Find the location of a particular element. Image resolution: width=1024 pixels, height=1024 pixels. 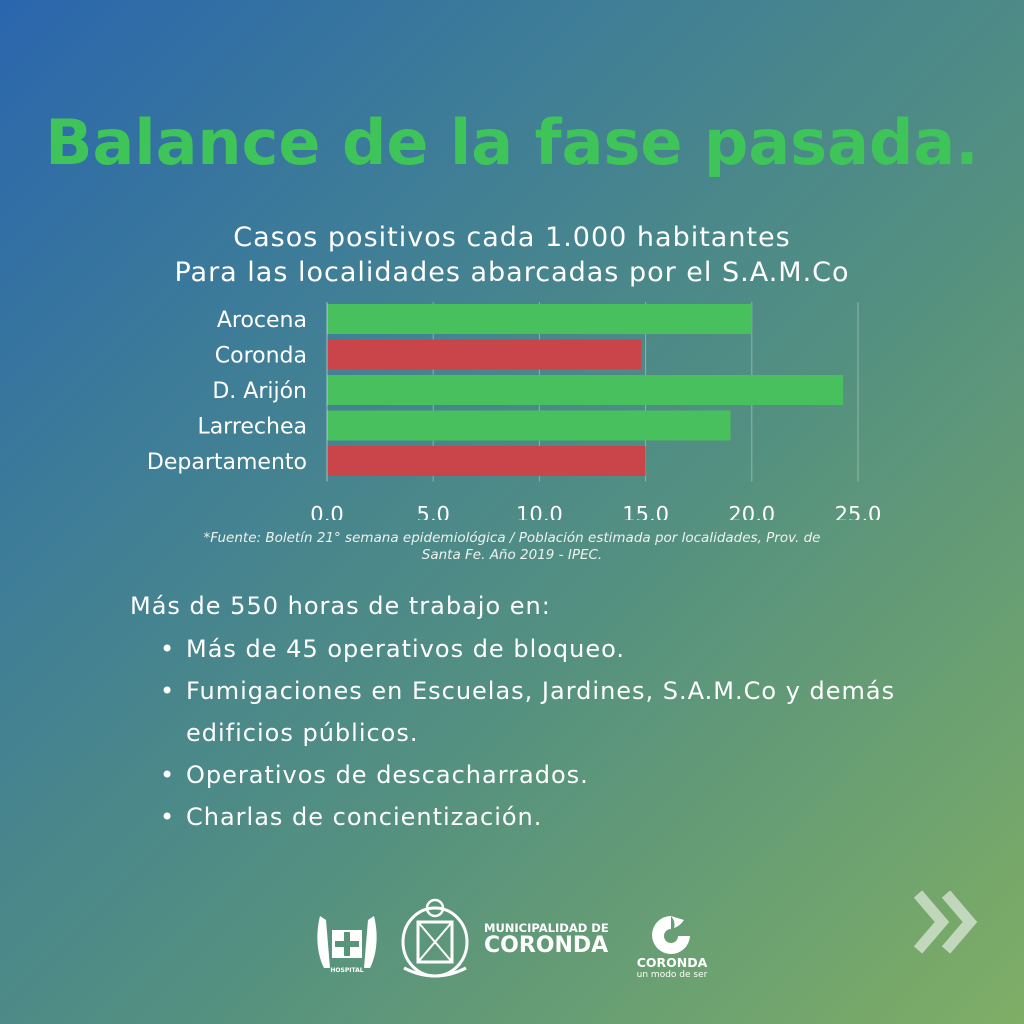

list-item: Más de 45 operativos de bloqueo. is located at coordinates (543, 649).